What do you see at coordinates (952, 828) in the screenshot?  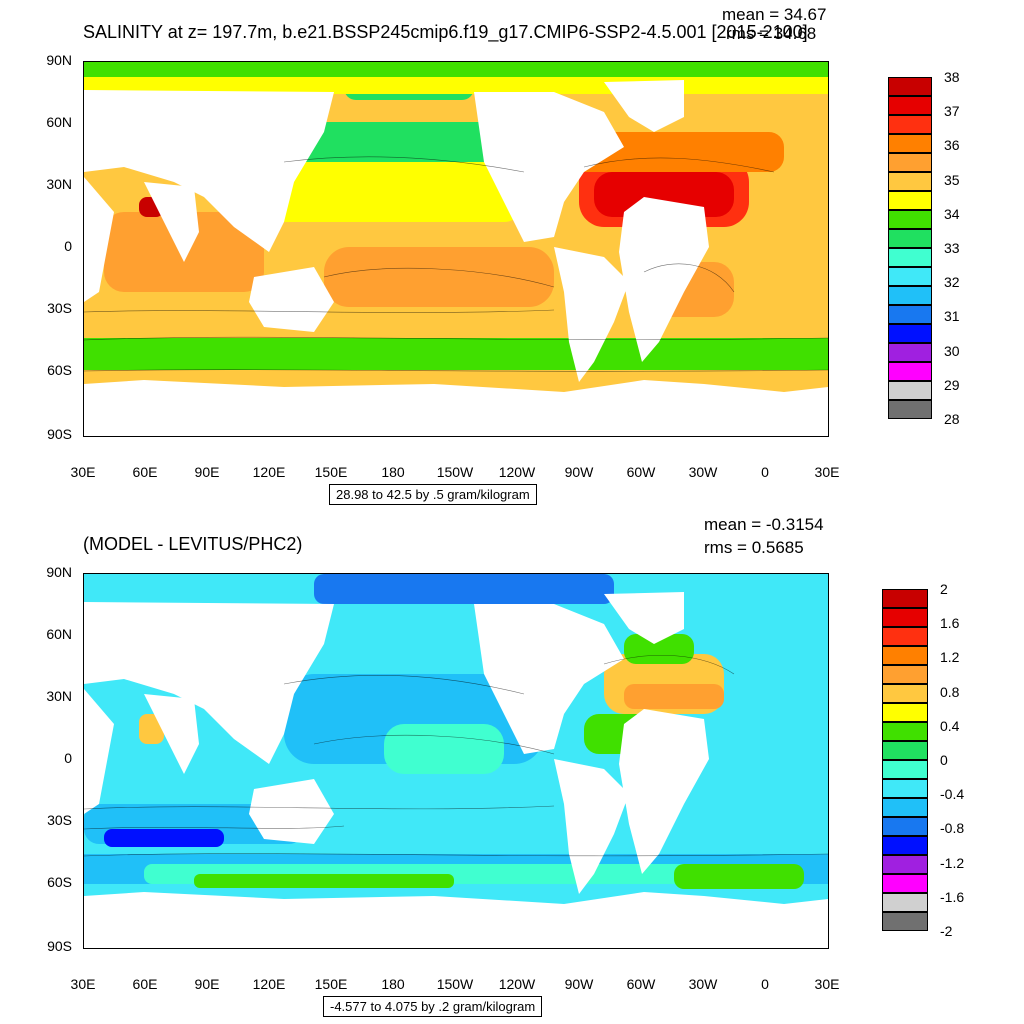 I see `colorbar-label: -0.8` at bounding box center [952, 828].